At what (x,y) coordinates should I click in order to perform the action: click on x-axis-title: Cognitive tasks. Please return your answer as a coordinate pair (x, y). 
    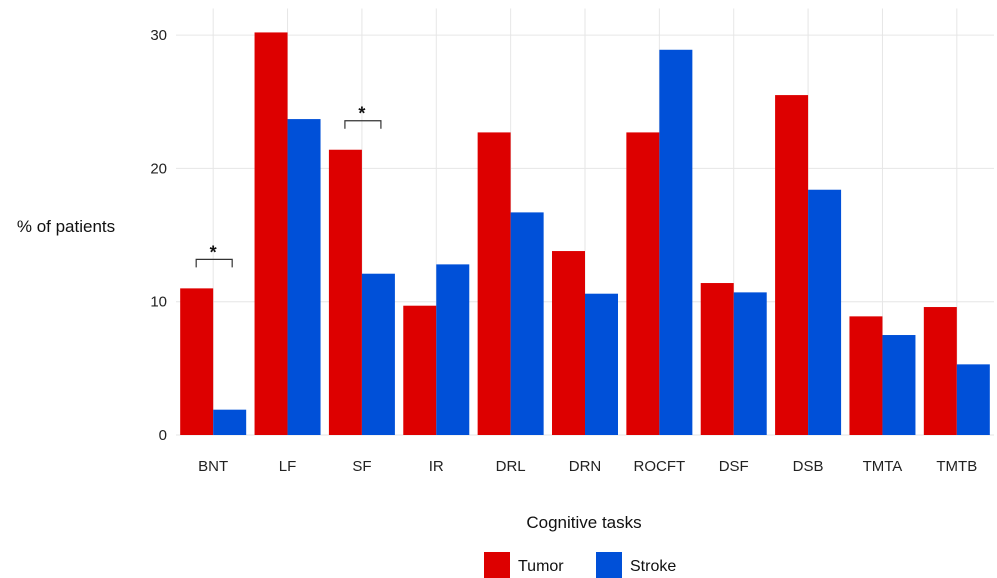
    Looking at the image, I should click on (583, 522).